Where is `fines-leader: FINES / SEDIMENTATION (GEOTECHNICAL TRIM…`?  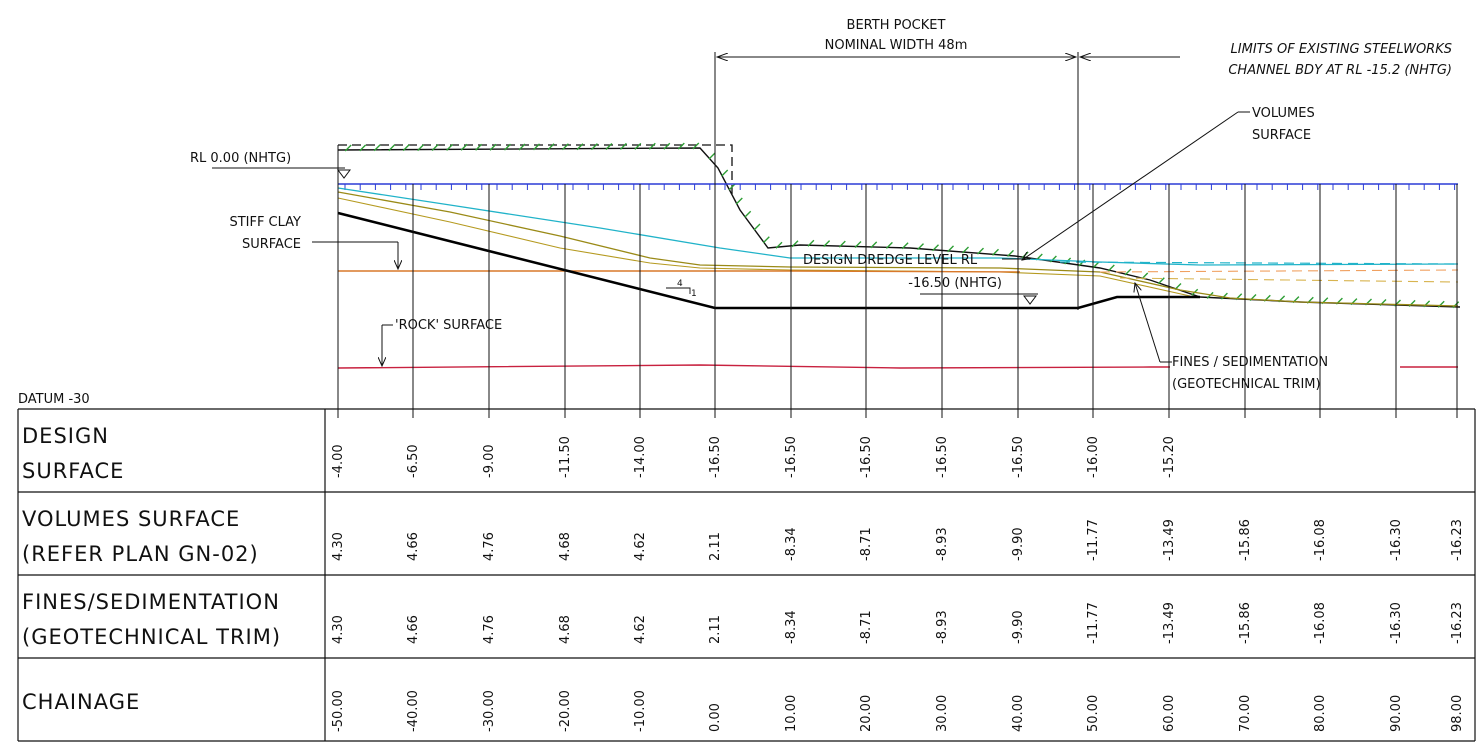 fines-leader: FINES / SEDIMENTATION (GEOTECHNICAL TRIM… is located at coordinates (1231, 337).